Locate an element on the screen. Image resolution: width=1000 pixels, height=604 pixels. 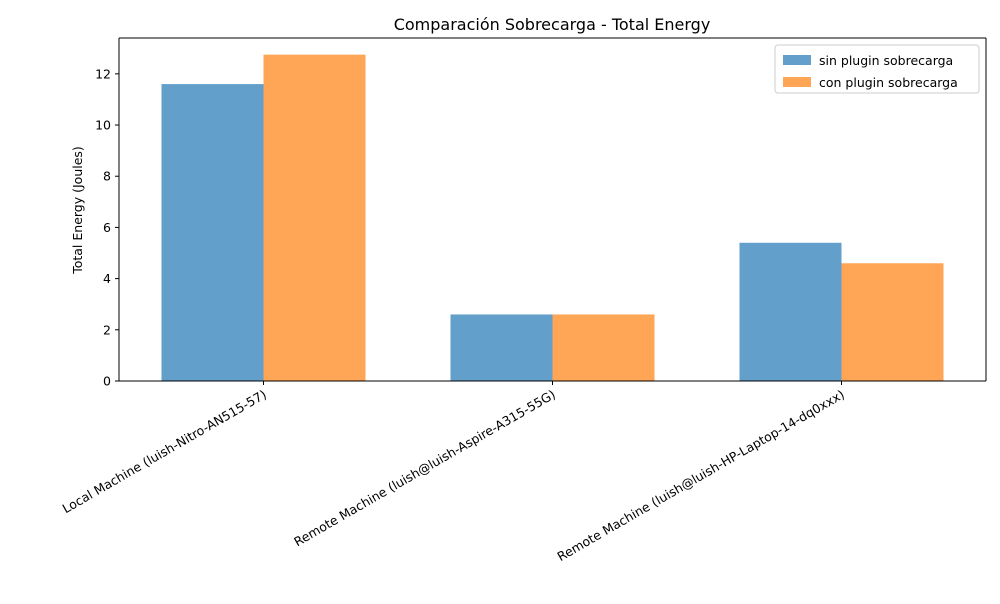
y-axis-label: Total Energy (Joules) is located at coordinates (77, 210).